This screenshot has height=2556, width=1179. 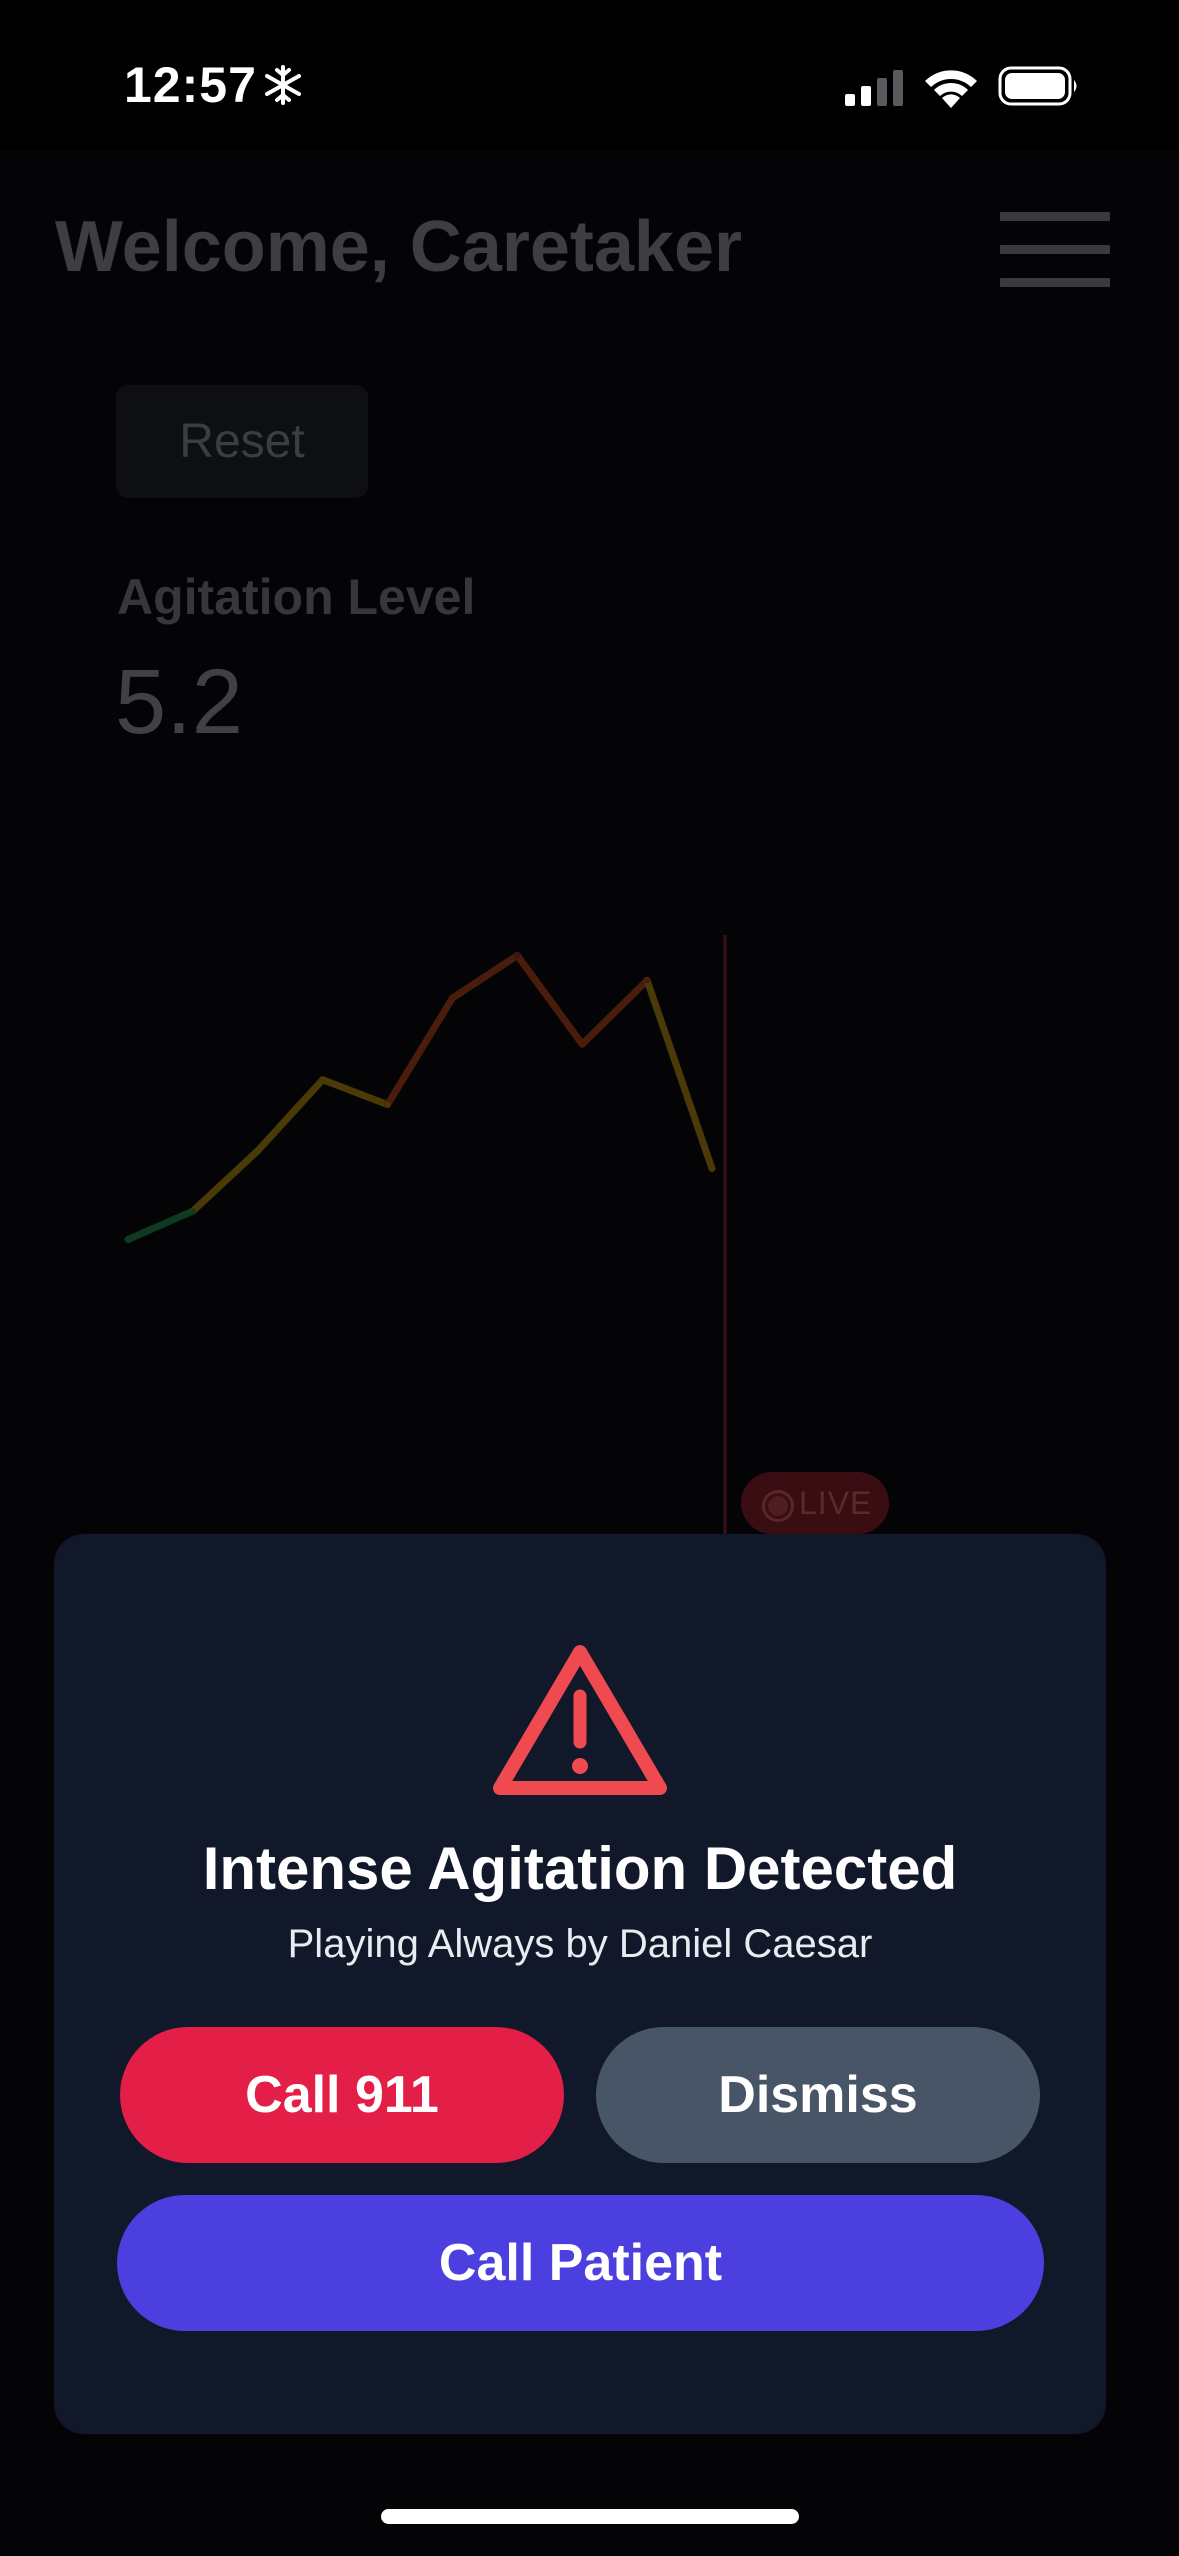 What do you see at coordinates (296, 597) in the screenshot?
I see `agitation-level-label: Agitation Level` at bounding box center [296, 597].